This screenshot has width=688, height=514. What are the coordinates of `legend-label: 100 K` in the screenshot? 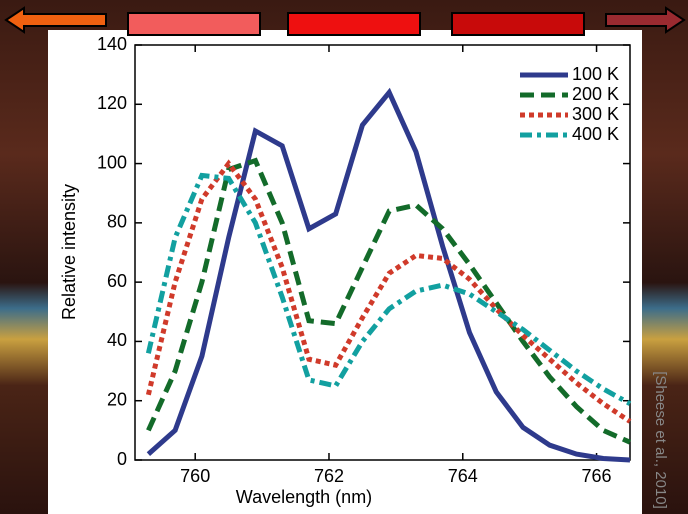 It's located at (595, 74).